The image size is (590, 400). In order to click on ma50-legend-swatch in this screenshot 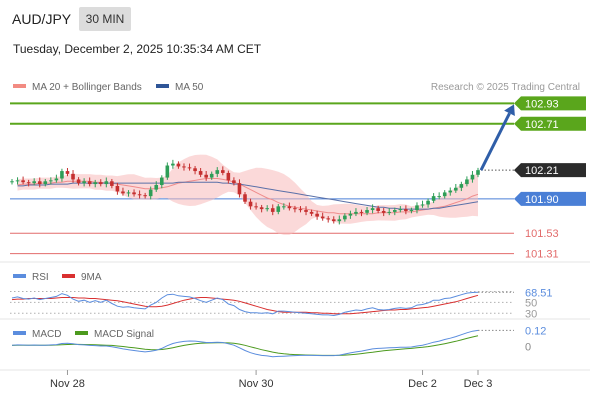, I will do `click(162, 86)`.